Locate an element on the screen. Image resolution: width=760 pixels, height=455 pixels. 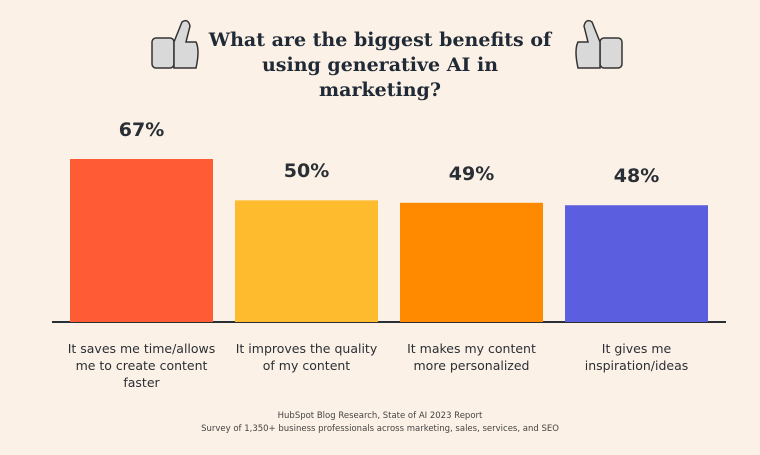
thumb-icon-right is located at coordinates (599, 44).